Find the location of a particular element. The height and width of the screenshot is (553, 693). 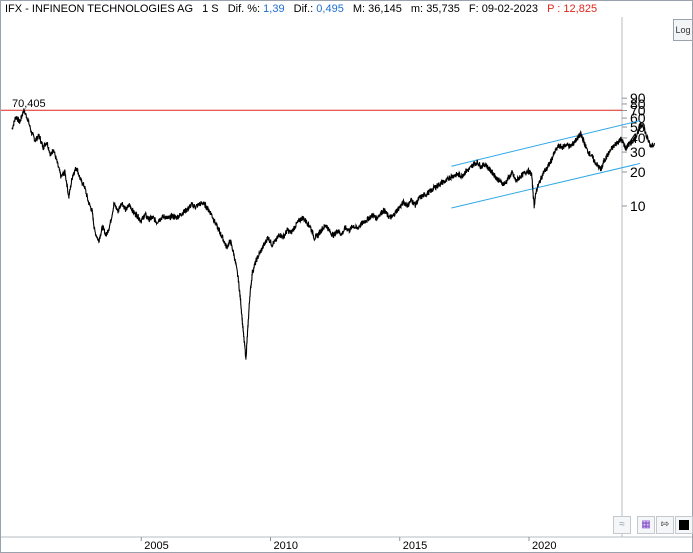

x-tick-label: 2005 is located at coordinates (156, 546).